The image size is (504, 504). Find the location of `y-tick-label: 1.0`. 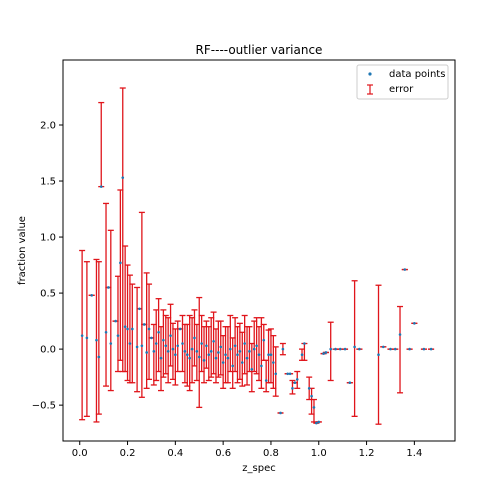

y-tick-label: 1.0 is located at coordinates (48, 238).